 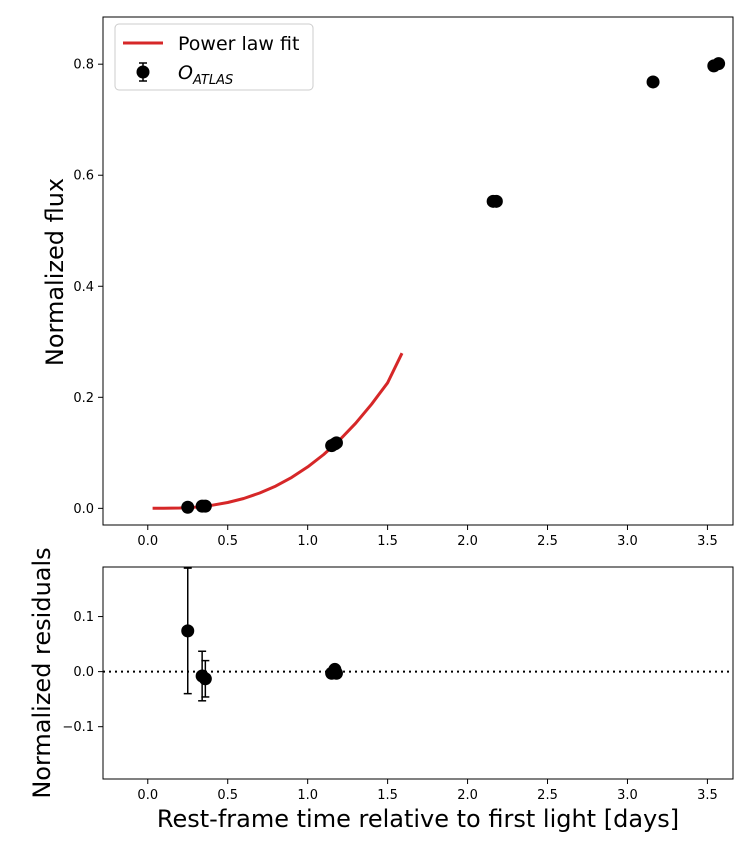 What do you see at coordinates (238, 44) in the screenshot?
I see `legend-entry-power-law: Power law fit` at bounding box center [238, 44].